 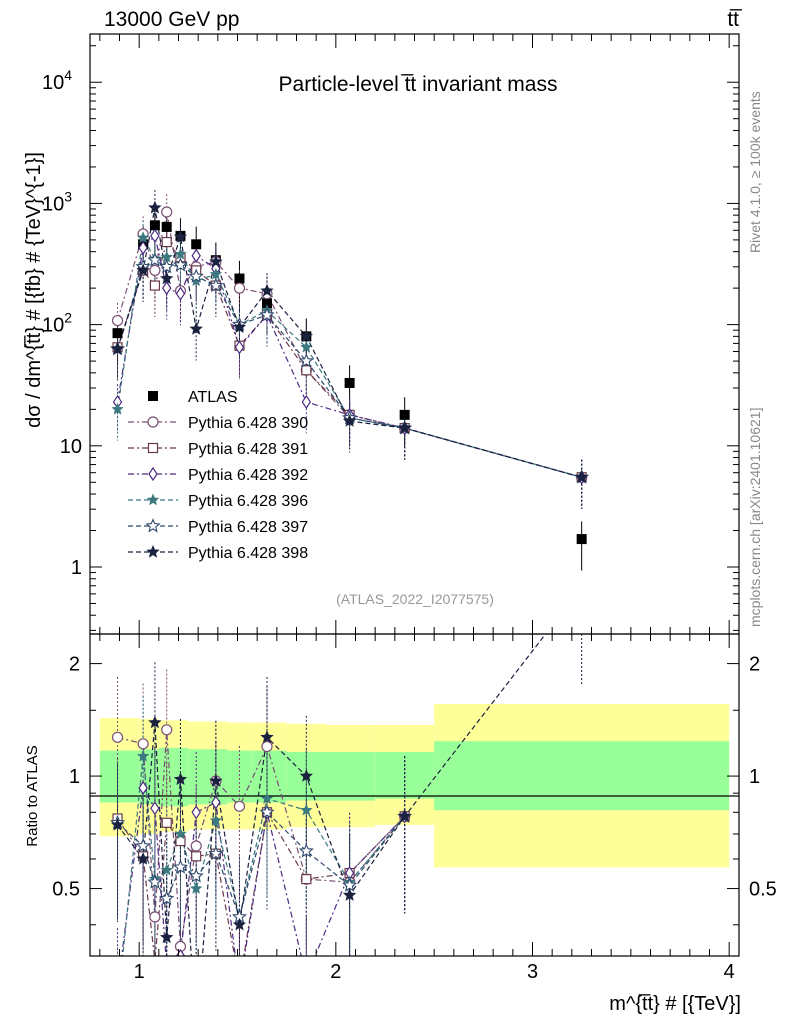 What do you see at coordinates (414, 785) in the screenshot?
I see `ratio-uncertainty-bands` at bounding box center [414, 785].